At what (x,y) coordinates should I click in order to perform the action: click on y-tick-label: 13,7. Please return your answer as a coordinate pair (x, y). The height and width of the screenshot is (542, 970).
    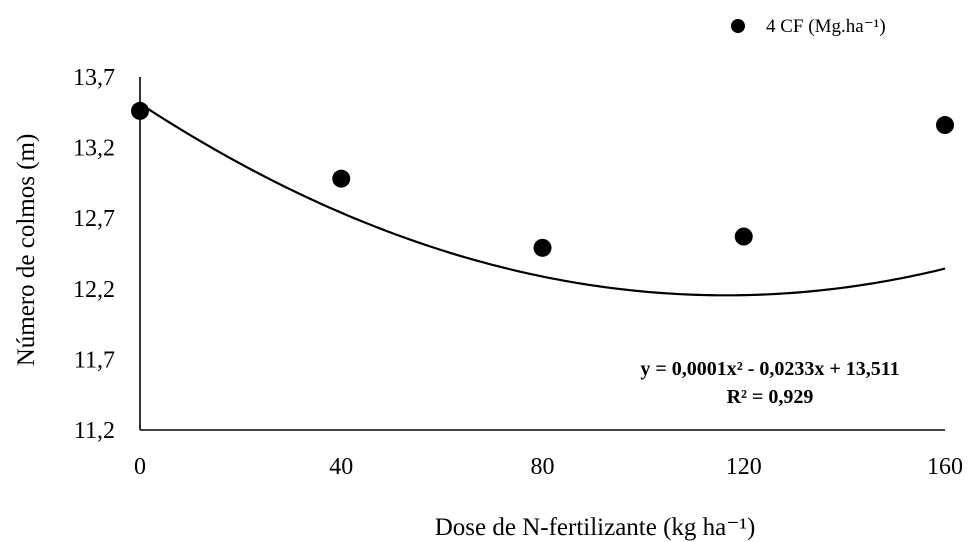
    Looking at the image, I should click on (94, 78).